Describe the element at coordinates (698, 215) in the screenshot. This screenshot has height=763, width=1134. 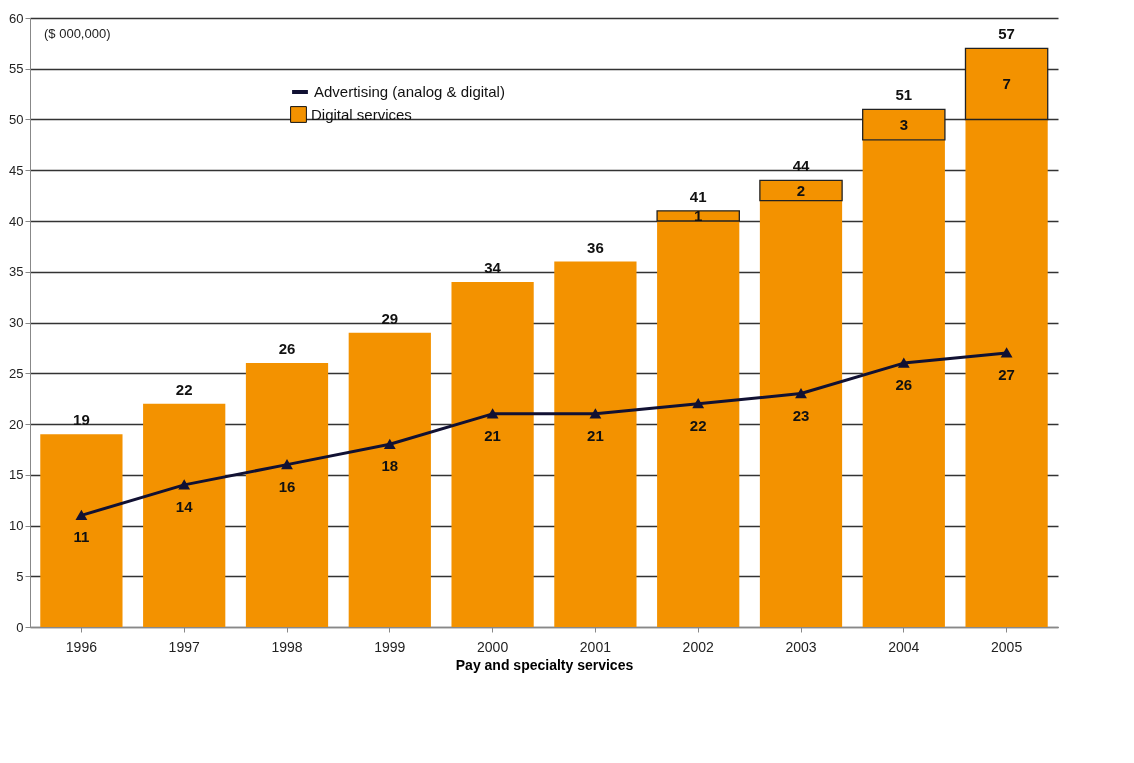
I see `data-label: 1` at that location.